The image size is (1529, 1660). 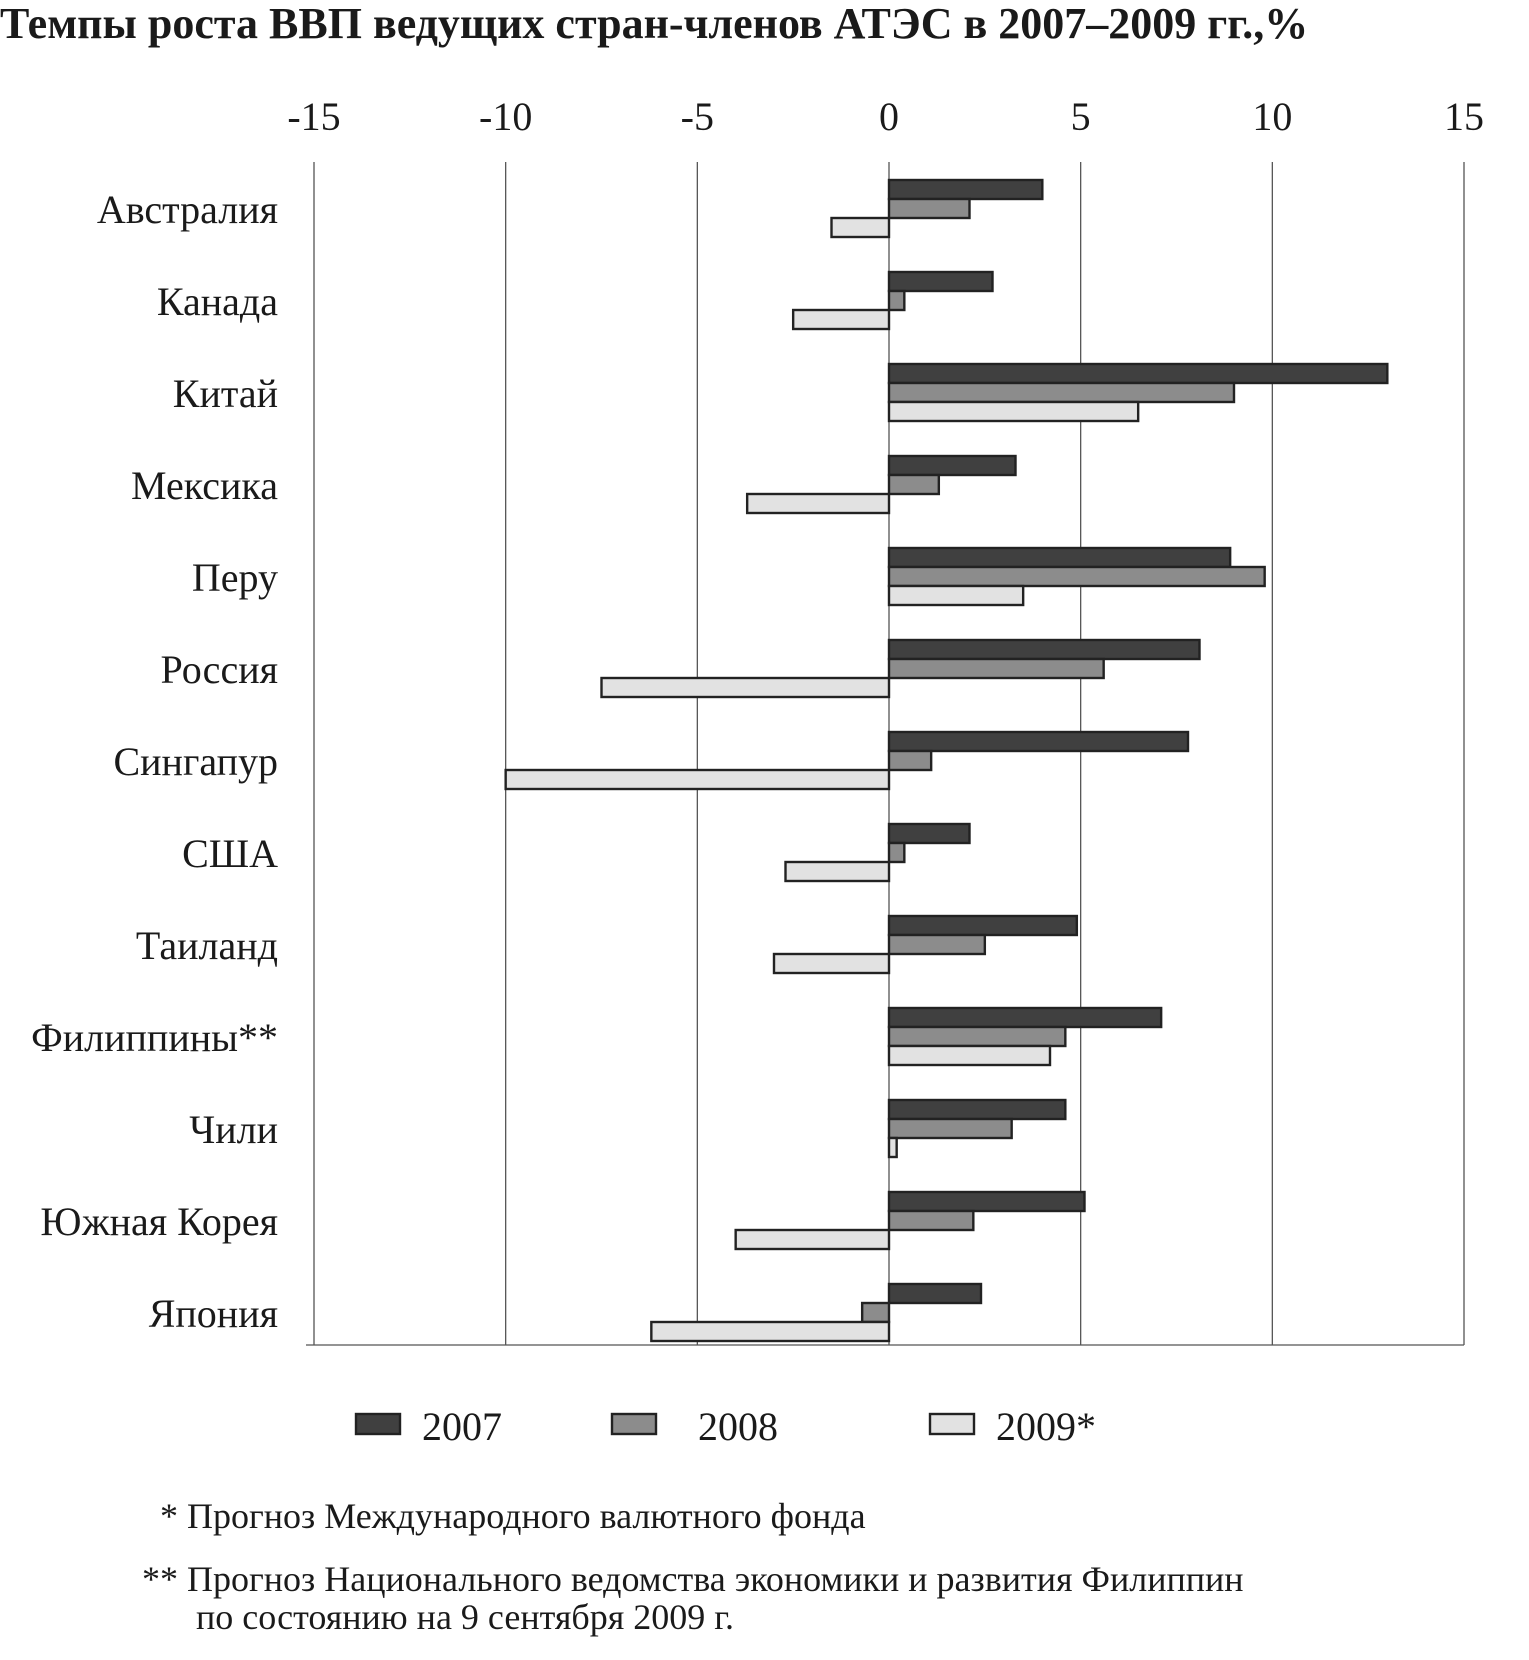 What do you see at coordinates (207, 945) in the screenshot?
I see `category-label: Таиланд` at bounding box center [207, 945].